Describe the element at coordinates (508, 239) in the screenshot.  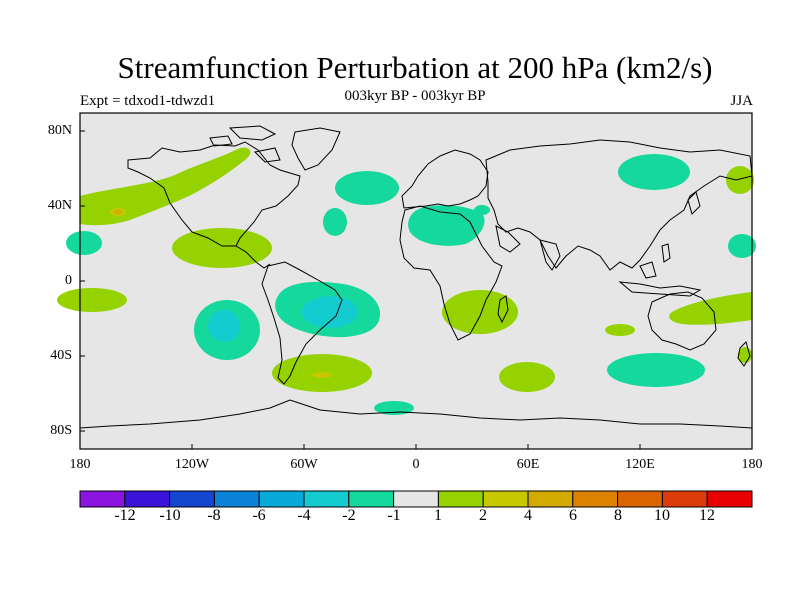
I see `coastline-arabia` at that location.